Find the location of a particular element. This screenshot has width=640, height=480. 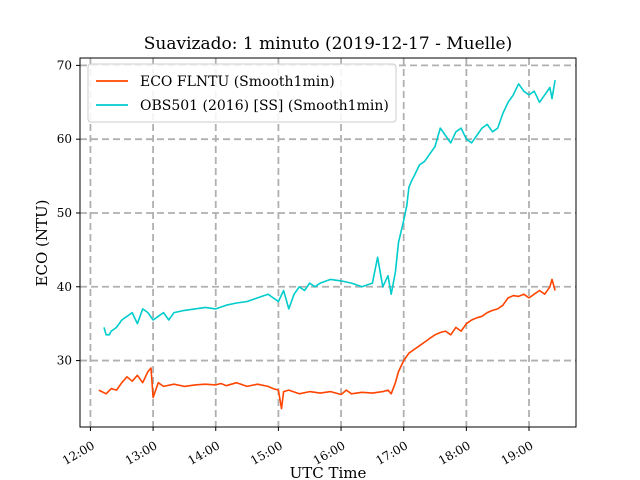

y-tick-label: 70 is located at coordinates (64, 65).